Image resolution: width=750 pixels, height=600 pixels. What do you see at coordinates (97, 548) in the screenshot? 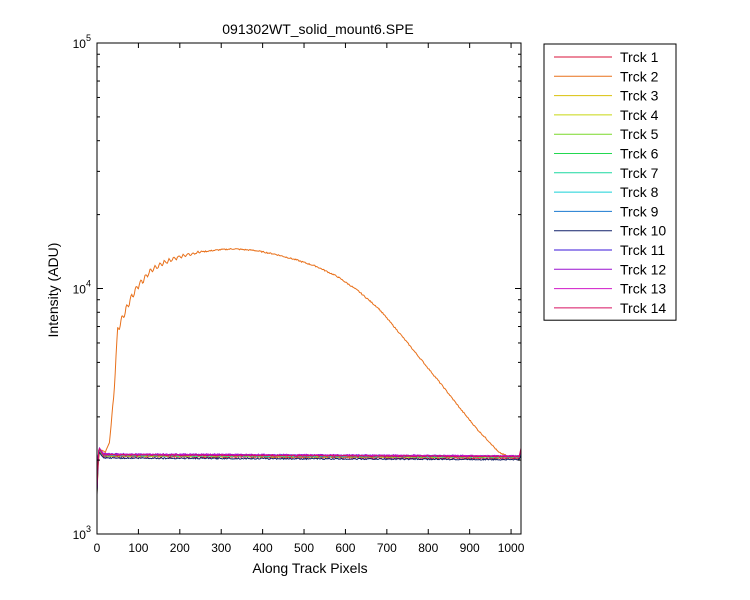
I see `x-tick-label: 0` at bounding box center [97, 548].